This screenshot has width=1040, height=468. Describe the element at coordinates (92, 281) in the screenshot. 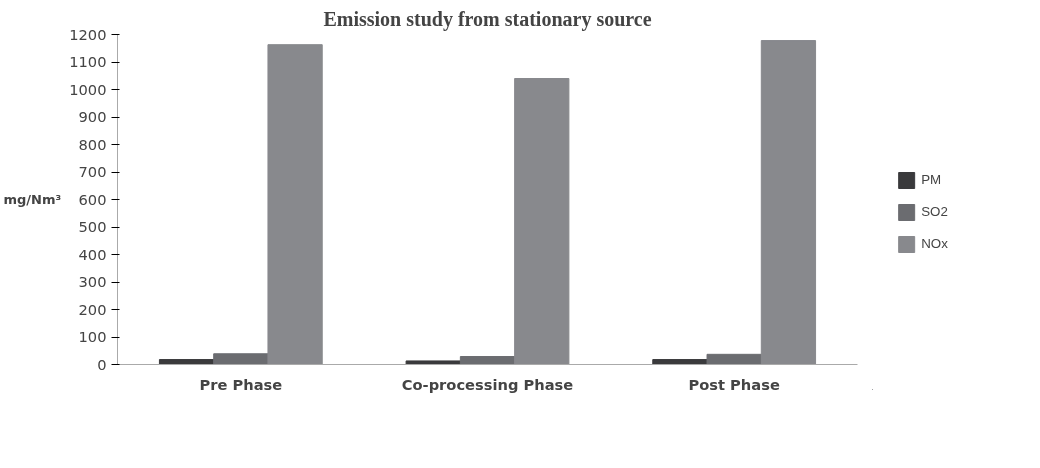

I see `y-tick-label: 300` at that location.